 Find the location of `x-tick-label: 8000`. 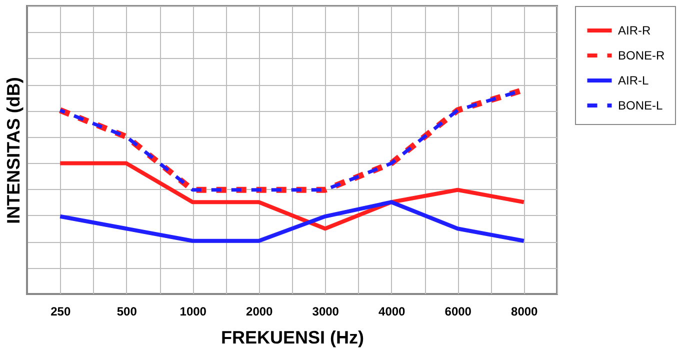

x-tick-label: 8000 is located at coordinates (524, 311).